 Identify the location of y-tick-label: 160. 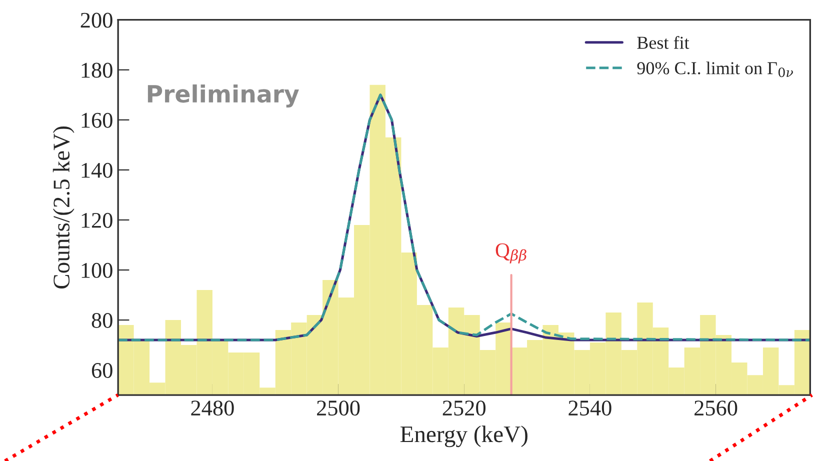
(97, 120).